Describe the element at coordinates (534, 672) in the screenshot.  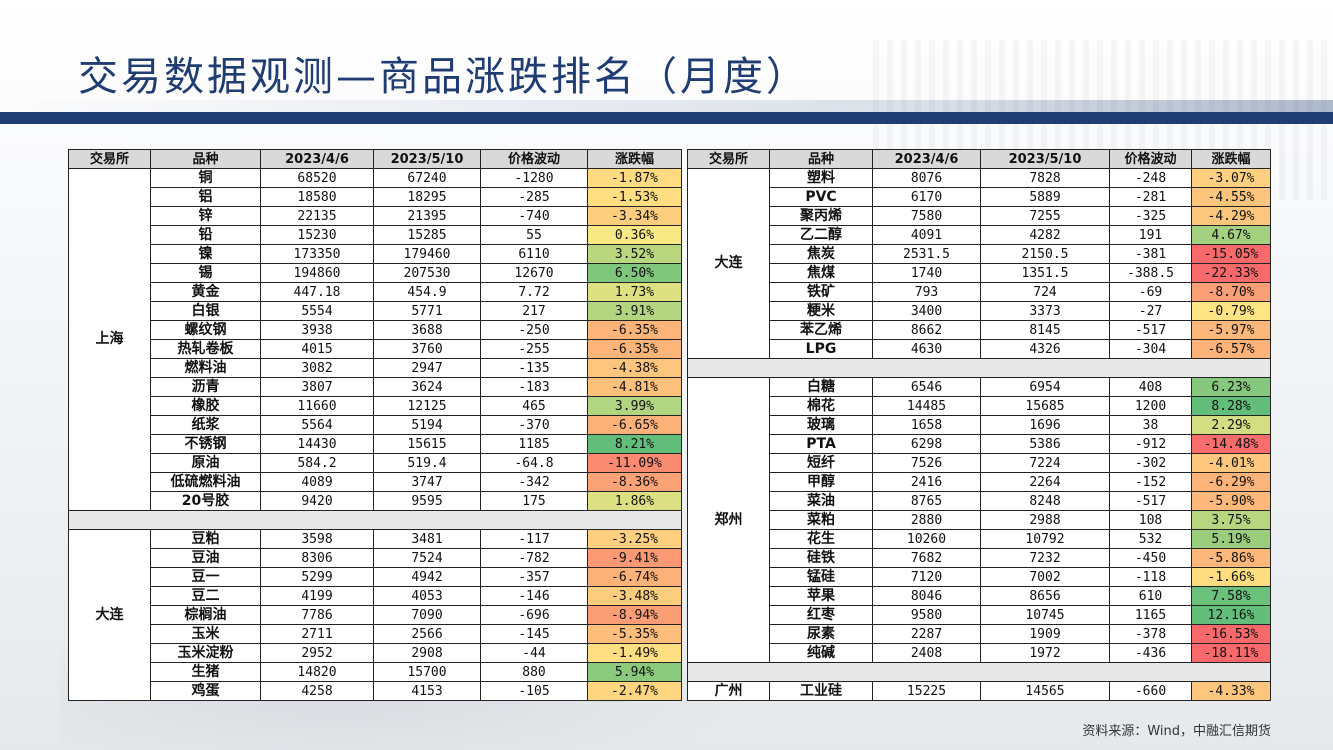
I see `price-change-cell: 880` at that location.